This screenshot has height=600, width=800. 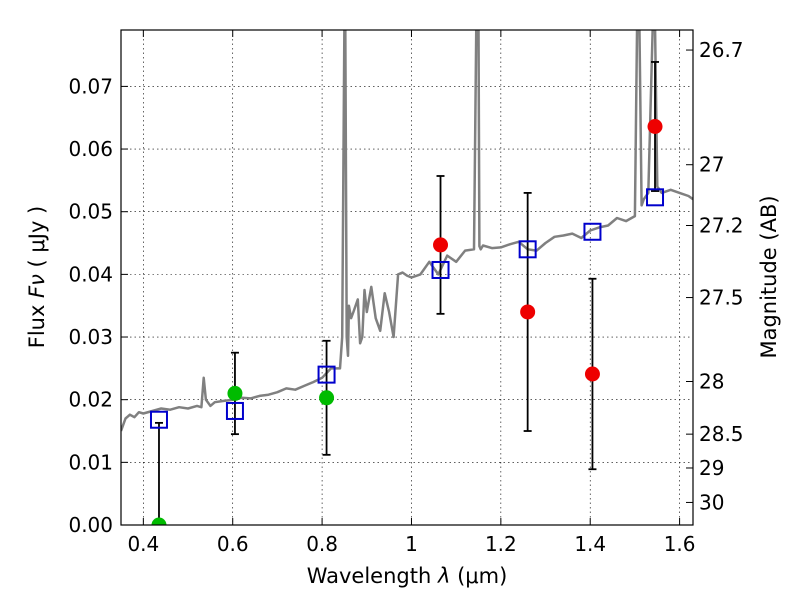 What do you see at coordinates (721, 50) in the screenshot?
I see `y2-tick-label: 26.7` at bounding box center [721, 50].